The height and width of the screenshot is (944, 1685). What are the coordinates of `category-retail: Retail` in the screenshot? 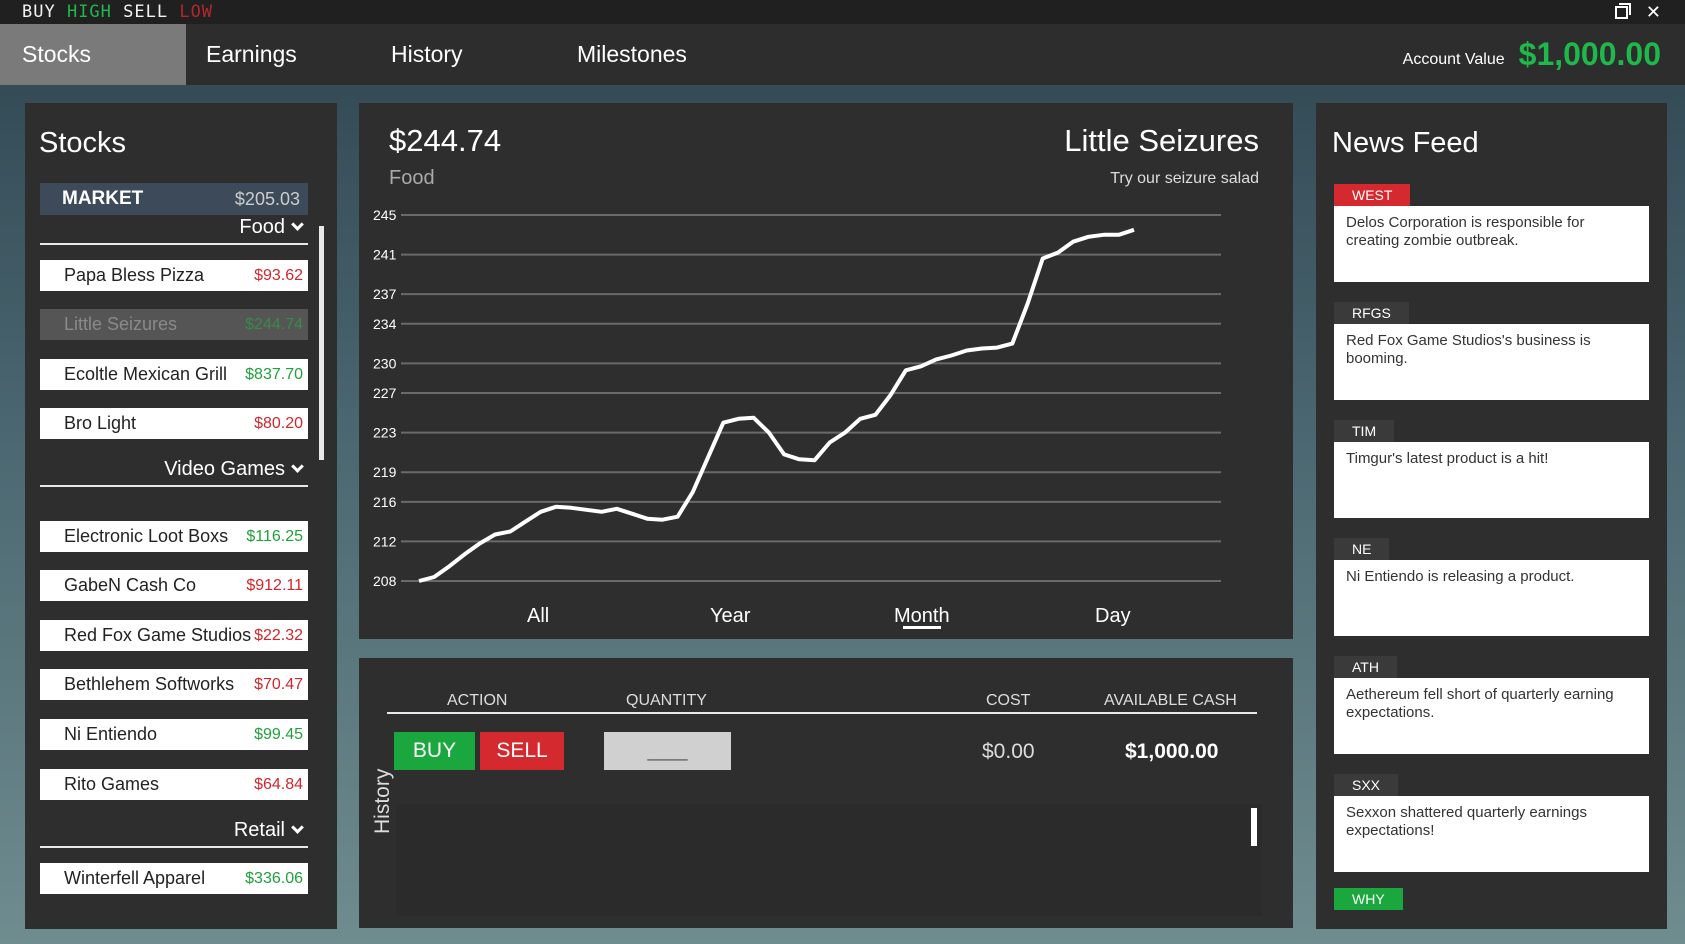 It's located at (174, 831).